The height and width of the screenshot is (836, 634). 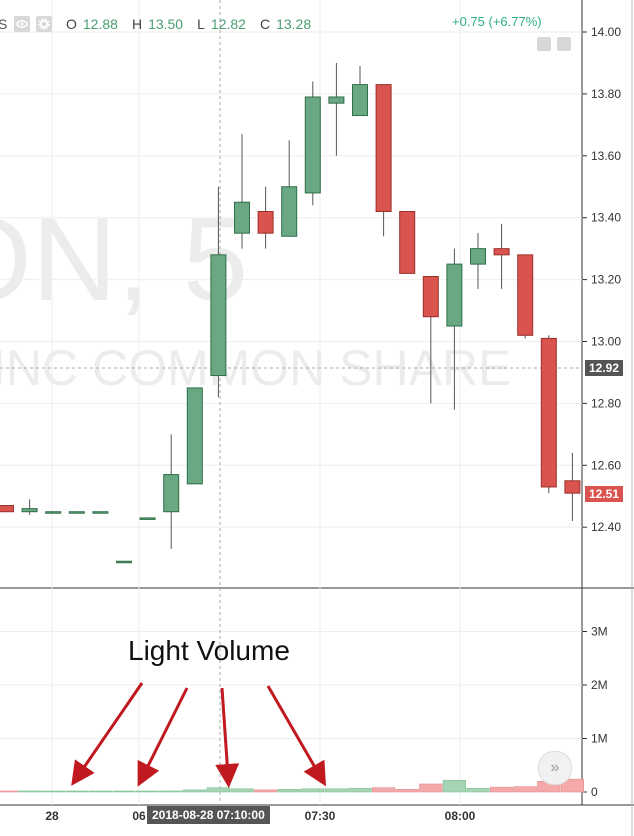 I want to click on last-price-tag: 12.51, so click(x=604, y=494).